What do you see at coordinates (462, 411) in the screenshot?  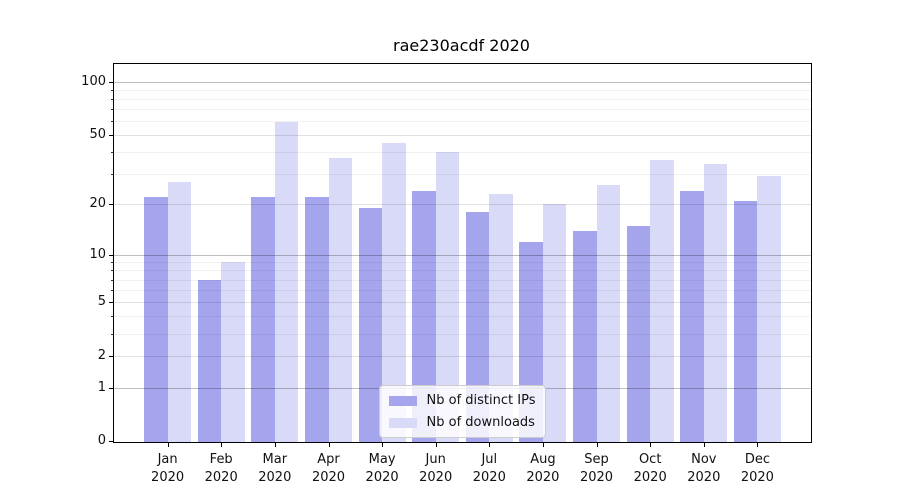 I see `legend: Nb of distinct IPs Nb of downloads` at bounding box center [462, 411].